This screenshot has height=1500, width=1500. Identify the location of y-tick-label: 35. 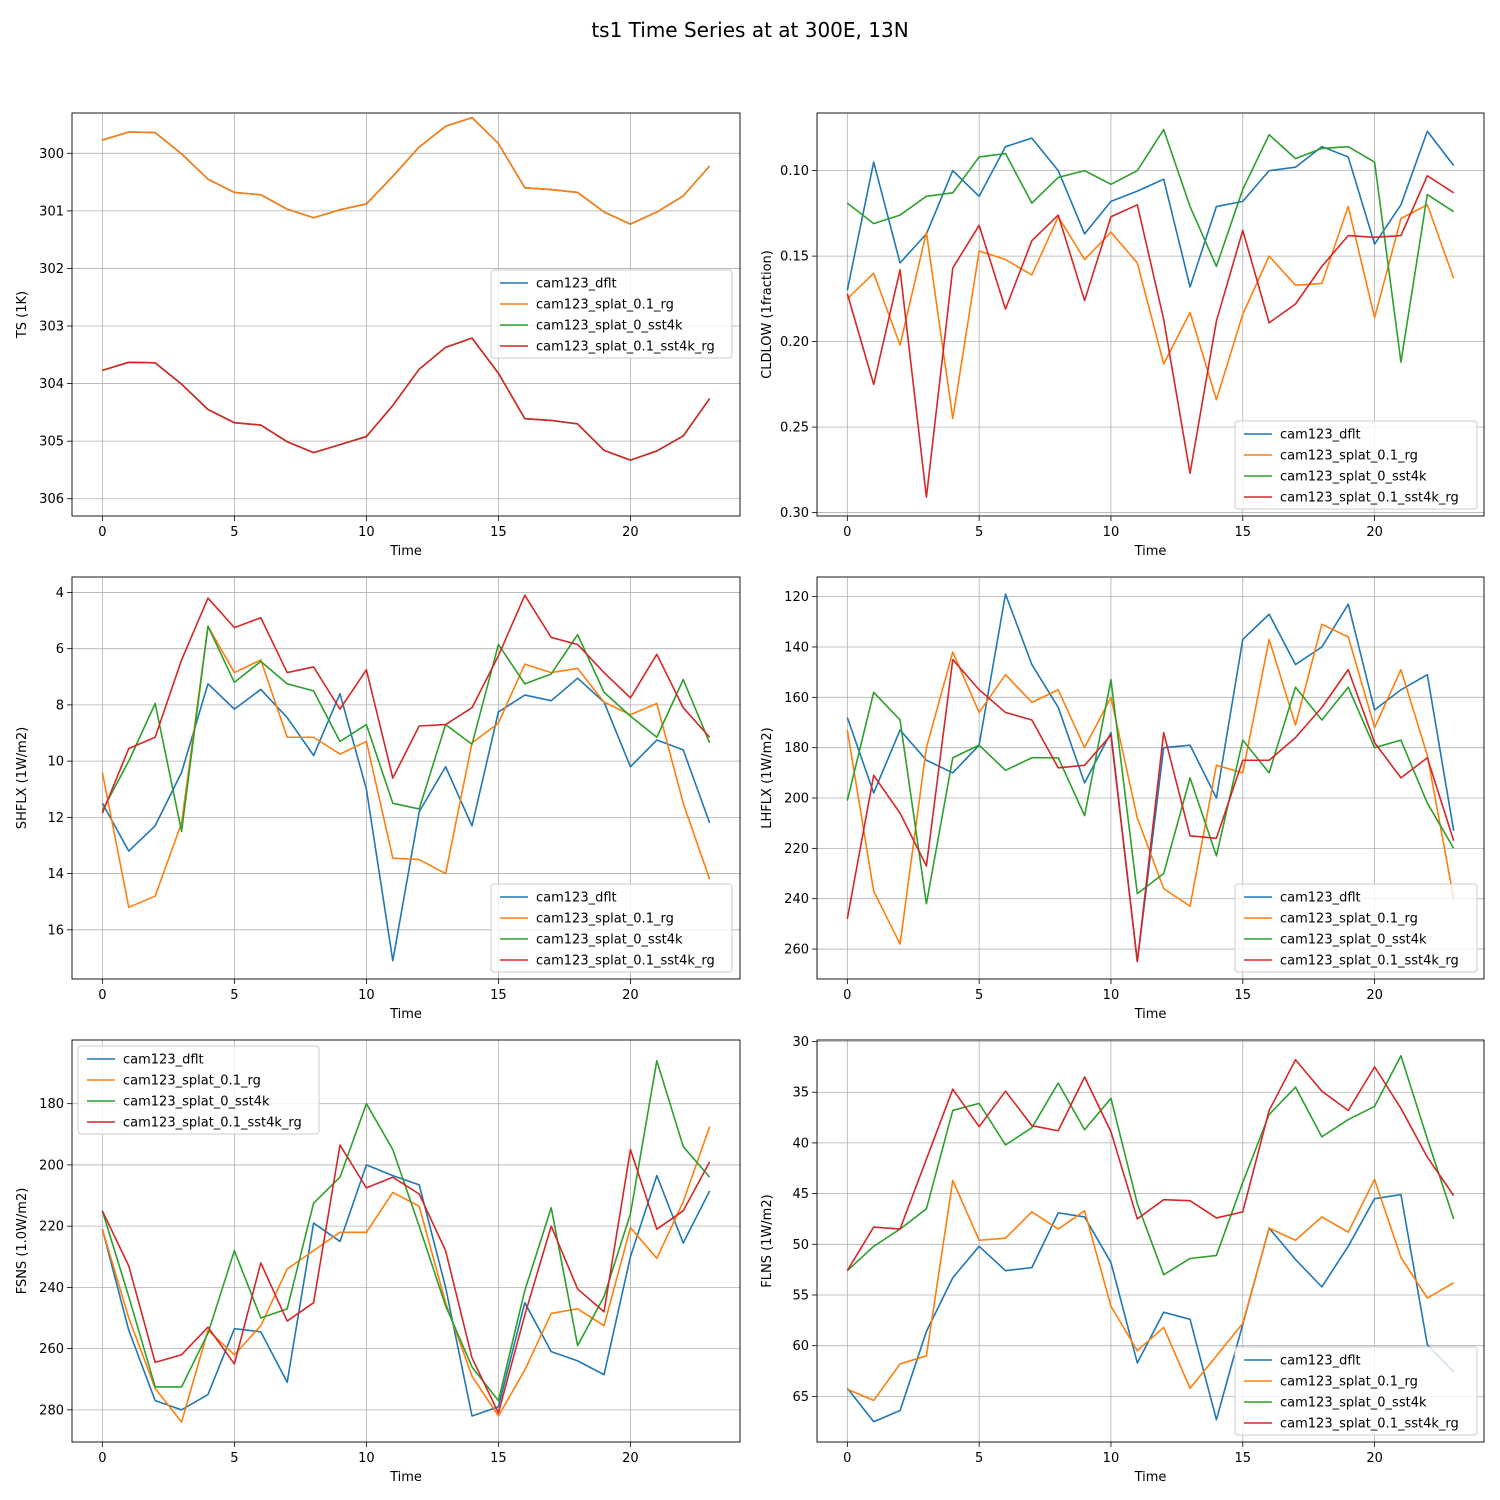
(800, 1093).